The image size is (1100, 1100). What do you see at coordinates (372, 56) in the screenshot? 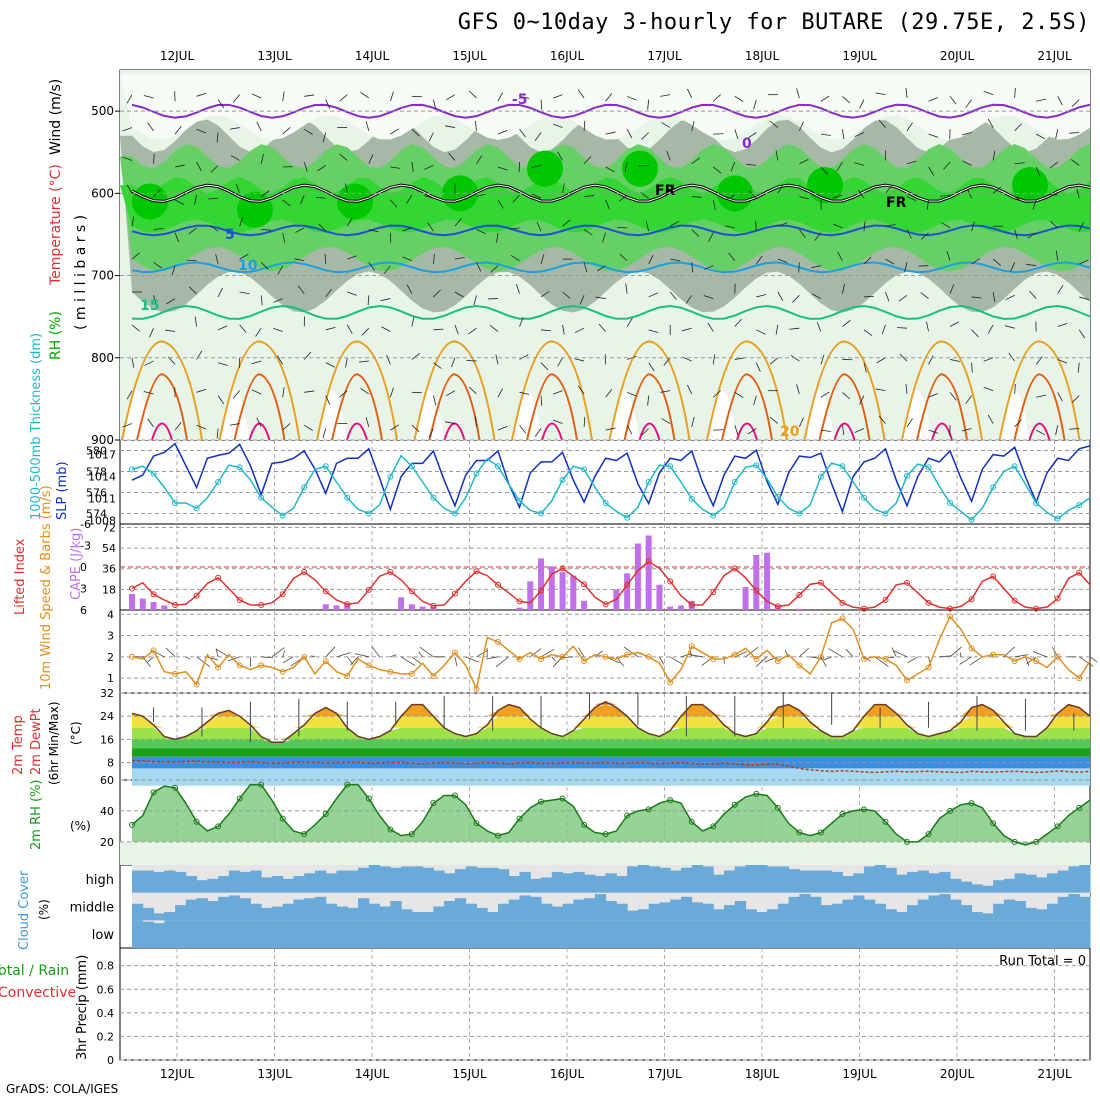
I see `top-day-label: 14JUL` at bounding box center [372, 56].